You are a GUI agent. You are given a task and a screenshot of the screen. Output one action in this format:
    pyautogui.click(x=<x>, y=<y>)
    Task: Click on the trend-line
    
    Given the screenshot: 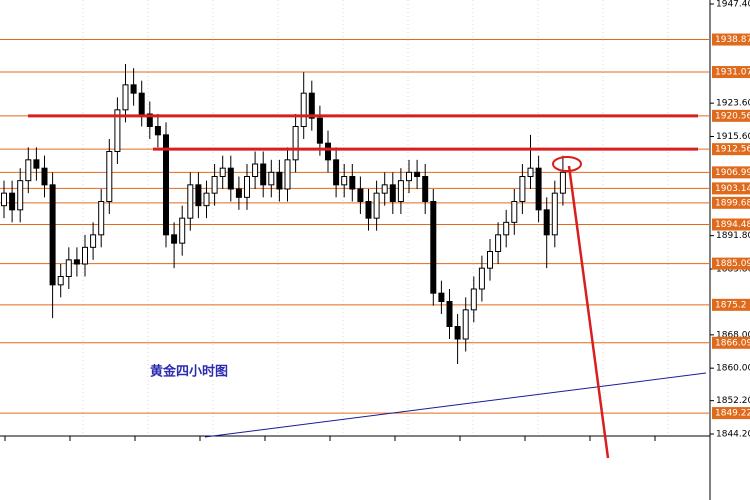 What is the action you would take?
    pyautogui.click(x=455, y=405)
    